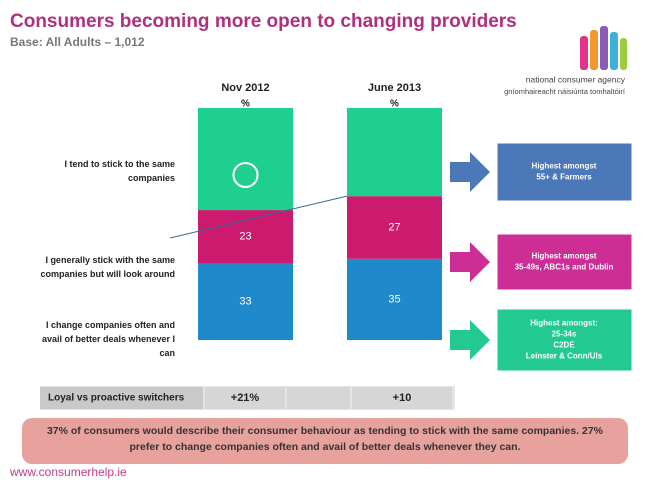 Image resolution: width=650 pixels, height=485 pixels. What do you see at coordinates (603, 48) in the screenshot?
I see `logo-figures` at bounding box center [603, 48].